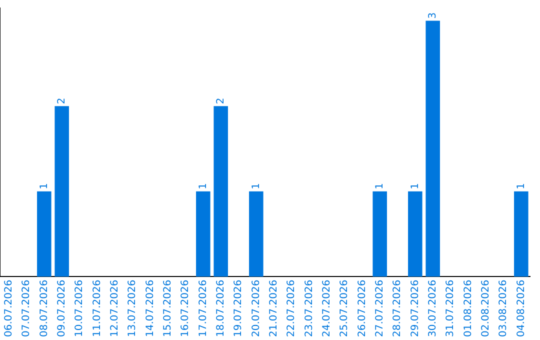  What do you see at coordinates (380, 309) in the screenshot?
I see `x-tick-label: 27.07.2026` at bounding box center [380, 309].